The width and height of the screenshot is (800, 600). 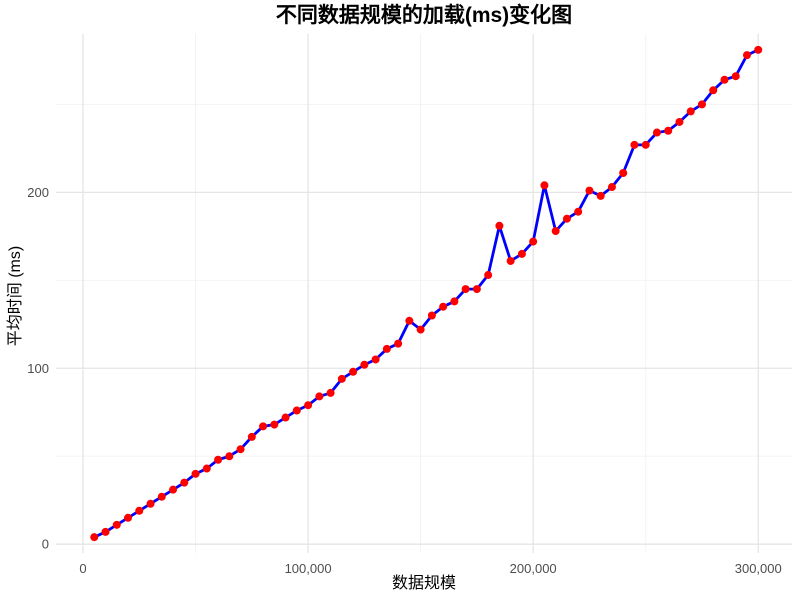 What do you see at coordinates (424, 583) in the screenshot?
I see `x-axis-title: 数据规模` at bounding box center [424, 583].